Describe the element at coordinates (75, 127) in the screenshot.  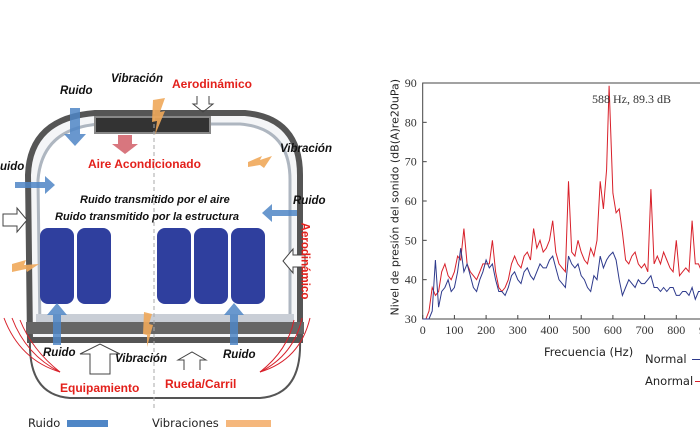
I see `noise-arrow-top` at that location.